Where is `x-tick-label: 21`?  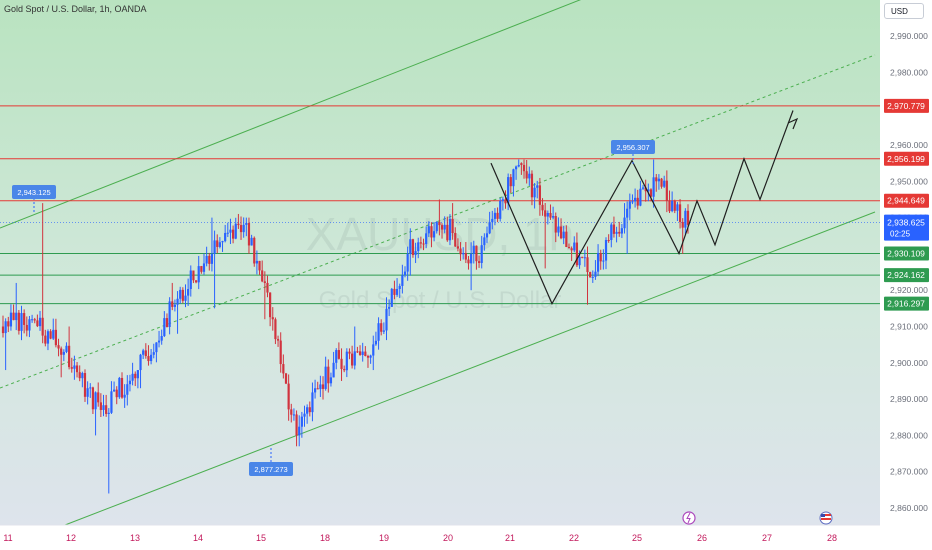
x-tick-label: 21 is located at coordinates (510, 538).